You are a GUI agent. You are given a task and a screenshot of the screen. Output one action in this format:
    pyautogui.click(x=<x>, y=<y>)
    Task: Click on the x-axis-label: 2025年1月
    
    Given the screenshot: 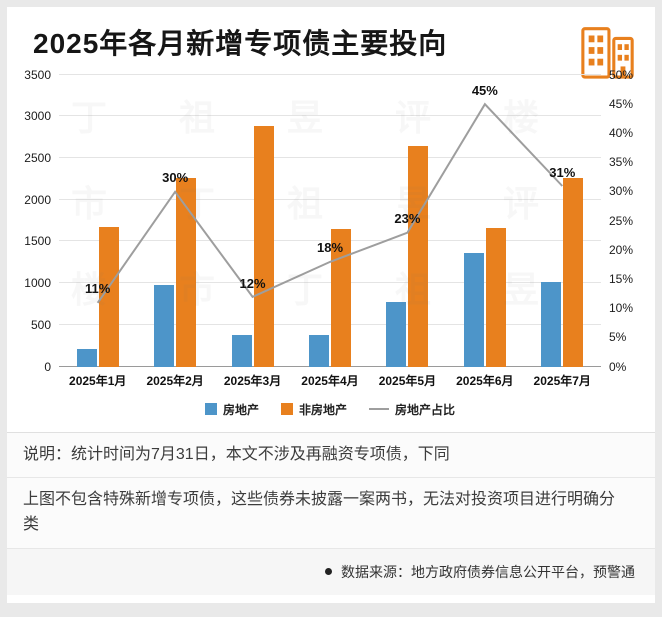 What is the action you would take?
    pyautogui.click(x=98, y=380)
    